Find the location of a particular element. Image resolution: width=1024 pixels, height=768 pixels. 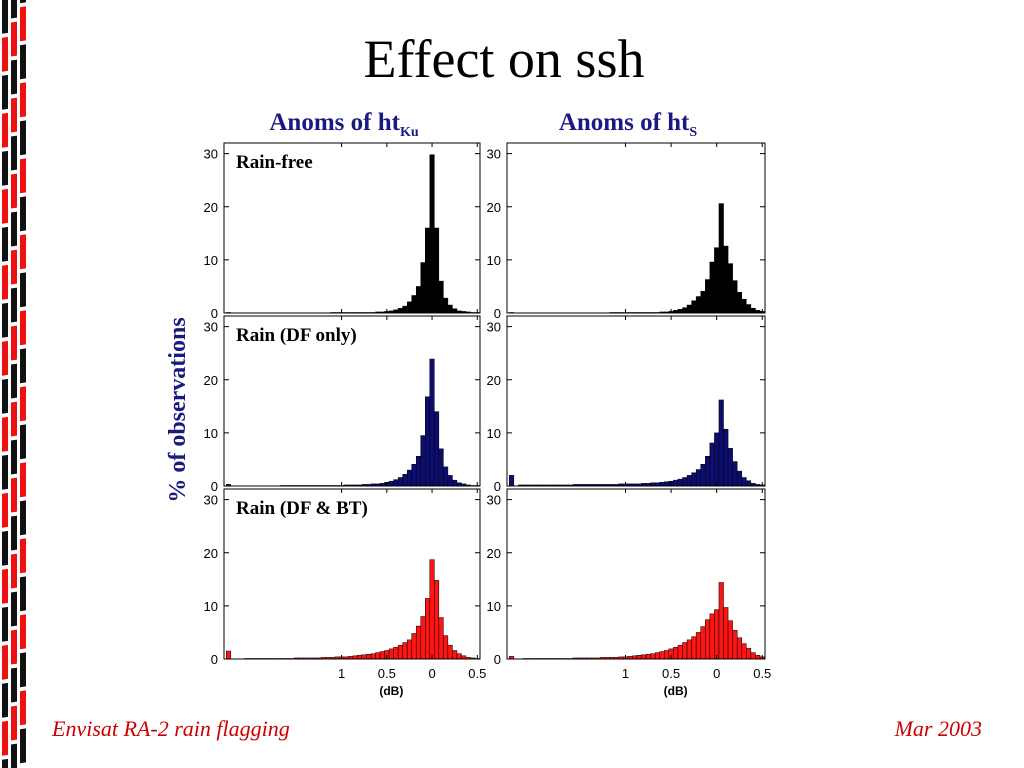

x-tick-label: 0 is located at coordinates (431, 673).